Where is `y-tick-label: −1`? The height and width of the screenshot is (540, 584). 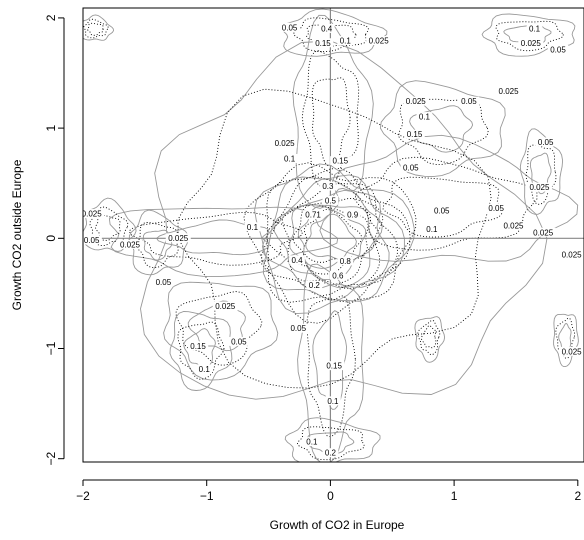
y-tick-label: −1 is located at coordinates (51, 348).